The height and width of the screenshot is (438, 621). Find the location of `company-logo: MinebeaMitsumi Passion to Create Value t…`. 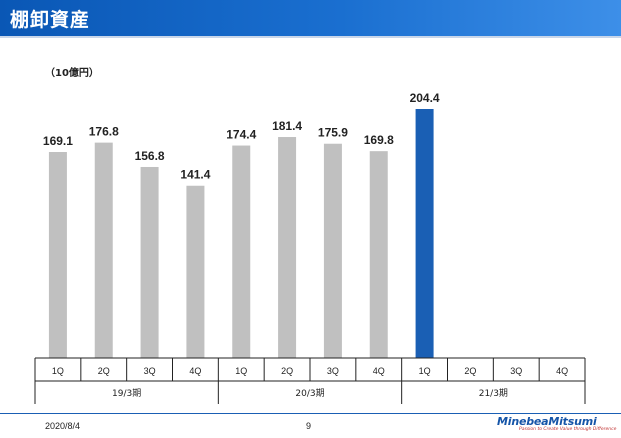

company-logo: MinebeaMitsumi Passion to Create Value t… is located at coordinates (557, 426).